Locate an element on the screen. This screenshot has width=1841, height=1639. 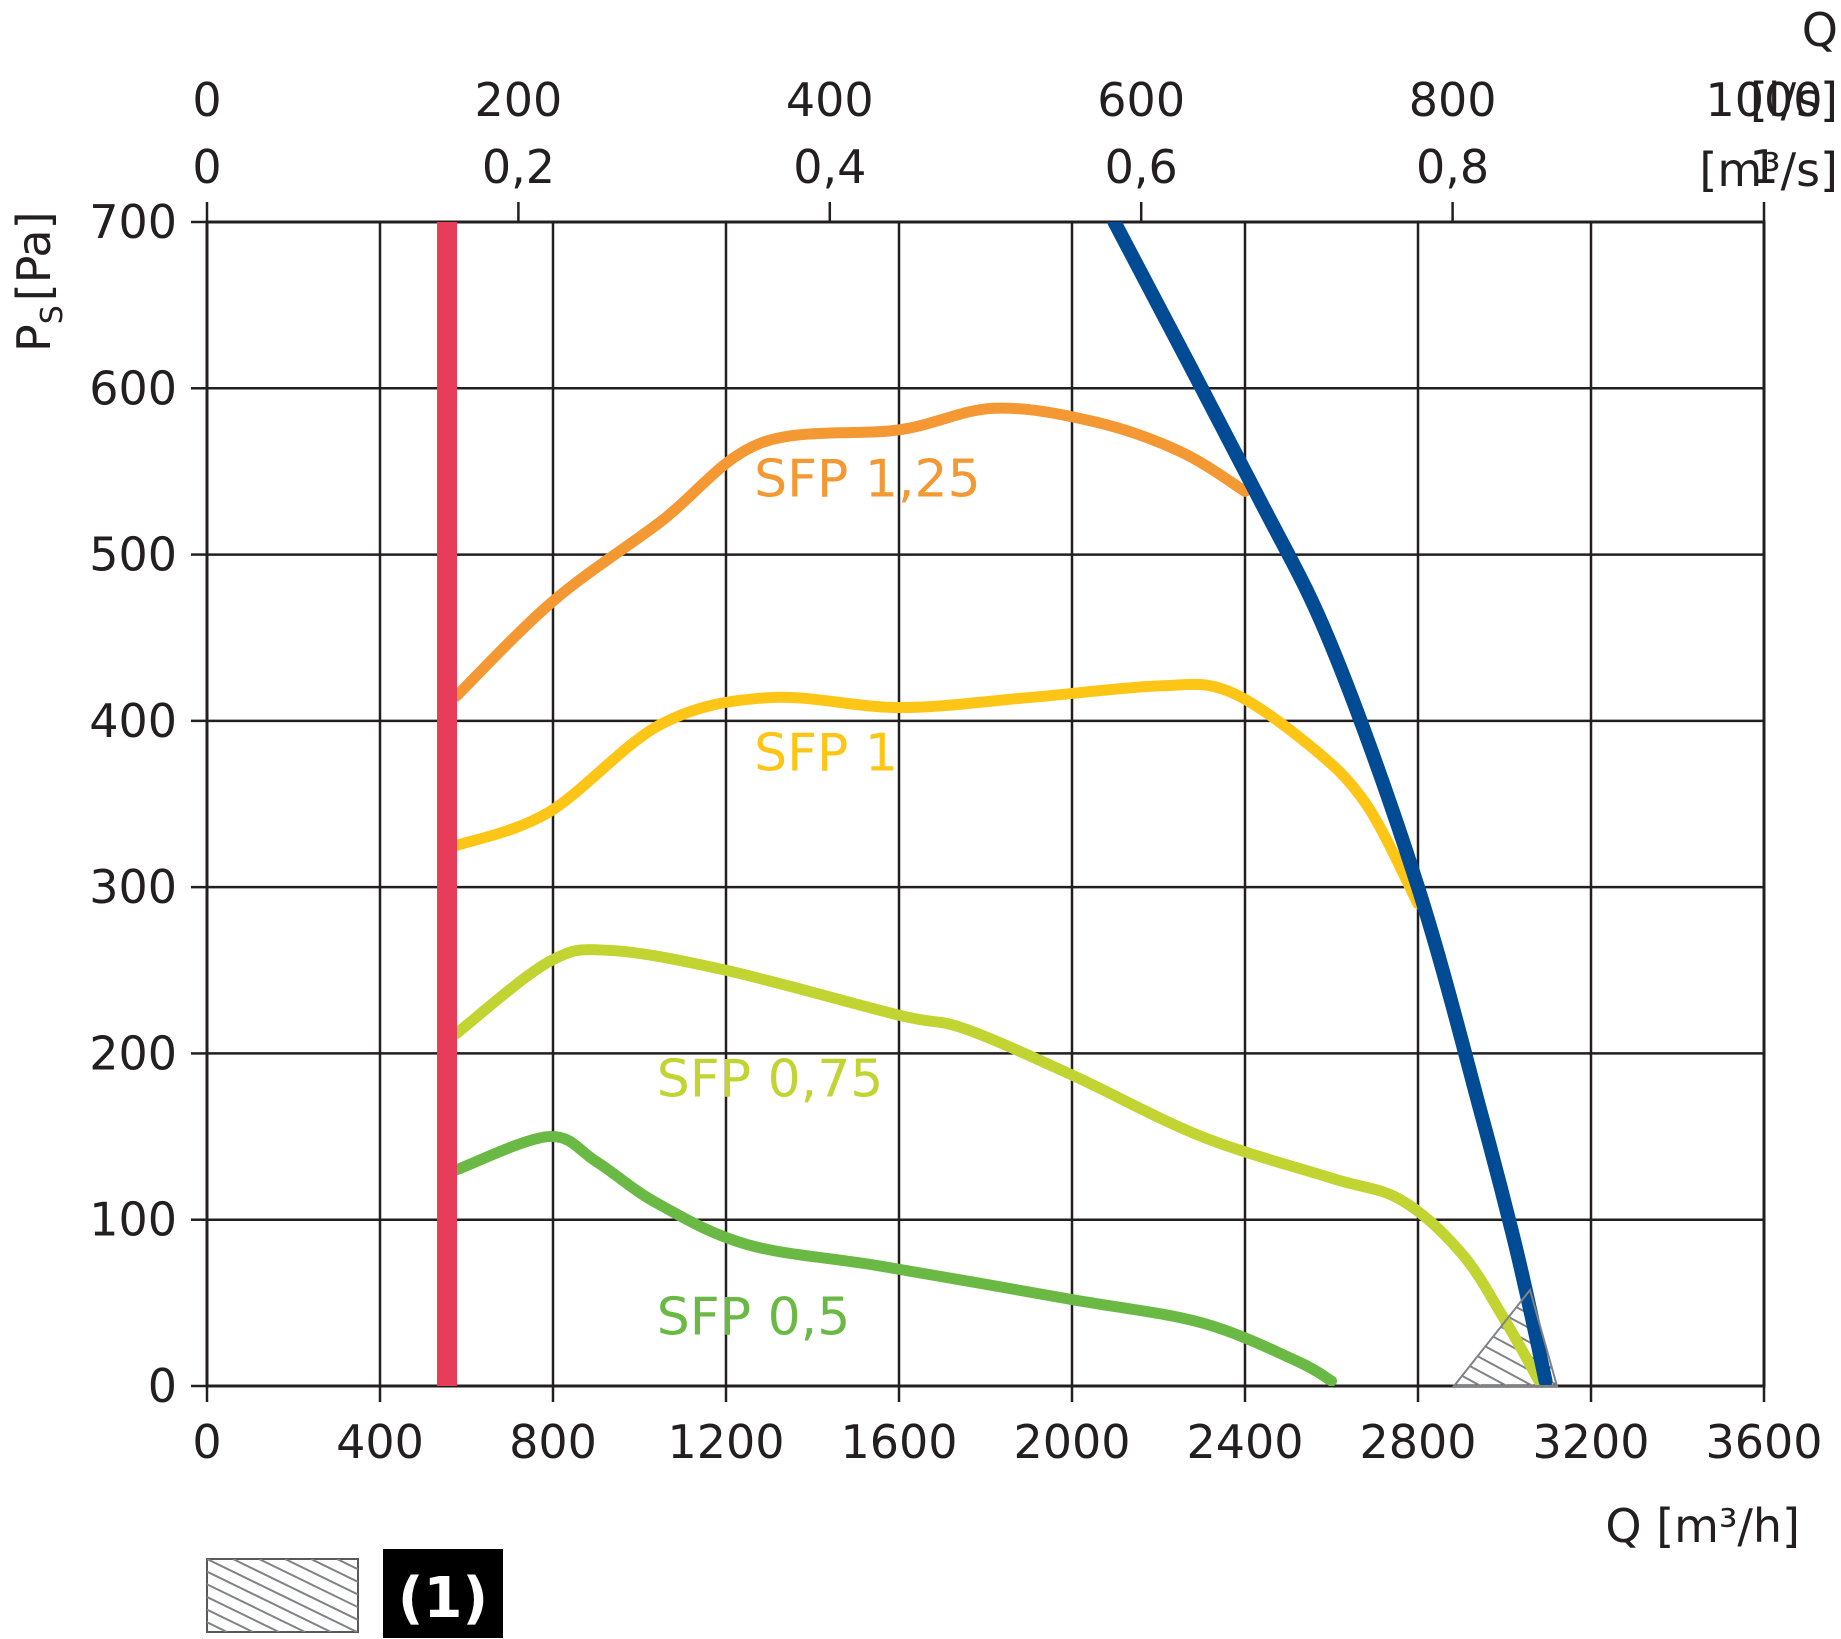
top-ls-tick-label: 400 is located at coordinates (830, 100).